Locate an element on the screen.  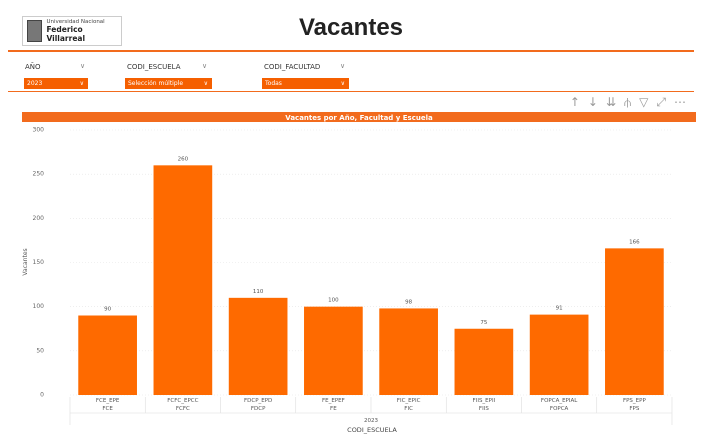
chart-title-bar is located at coordinates (359, 117).